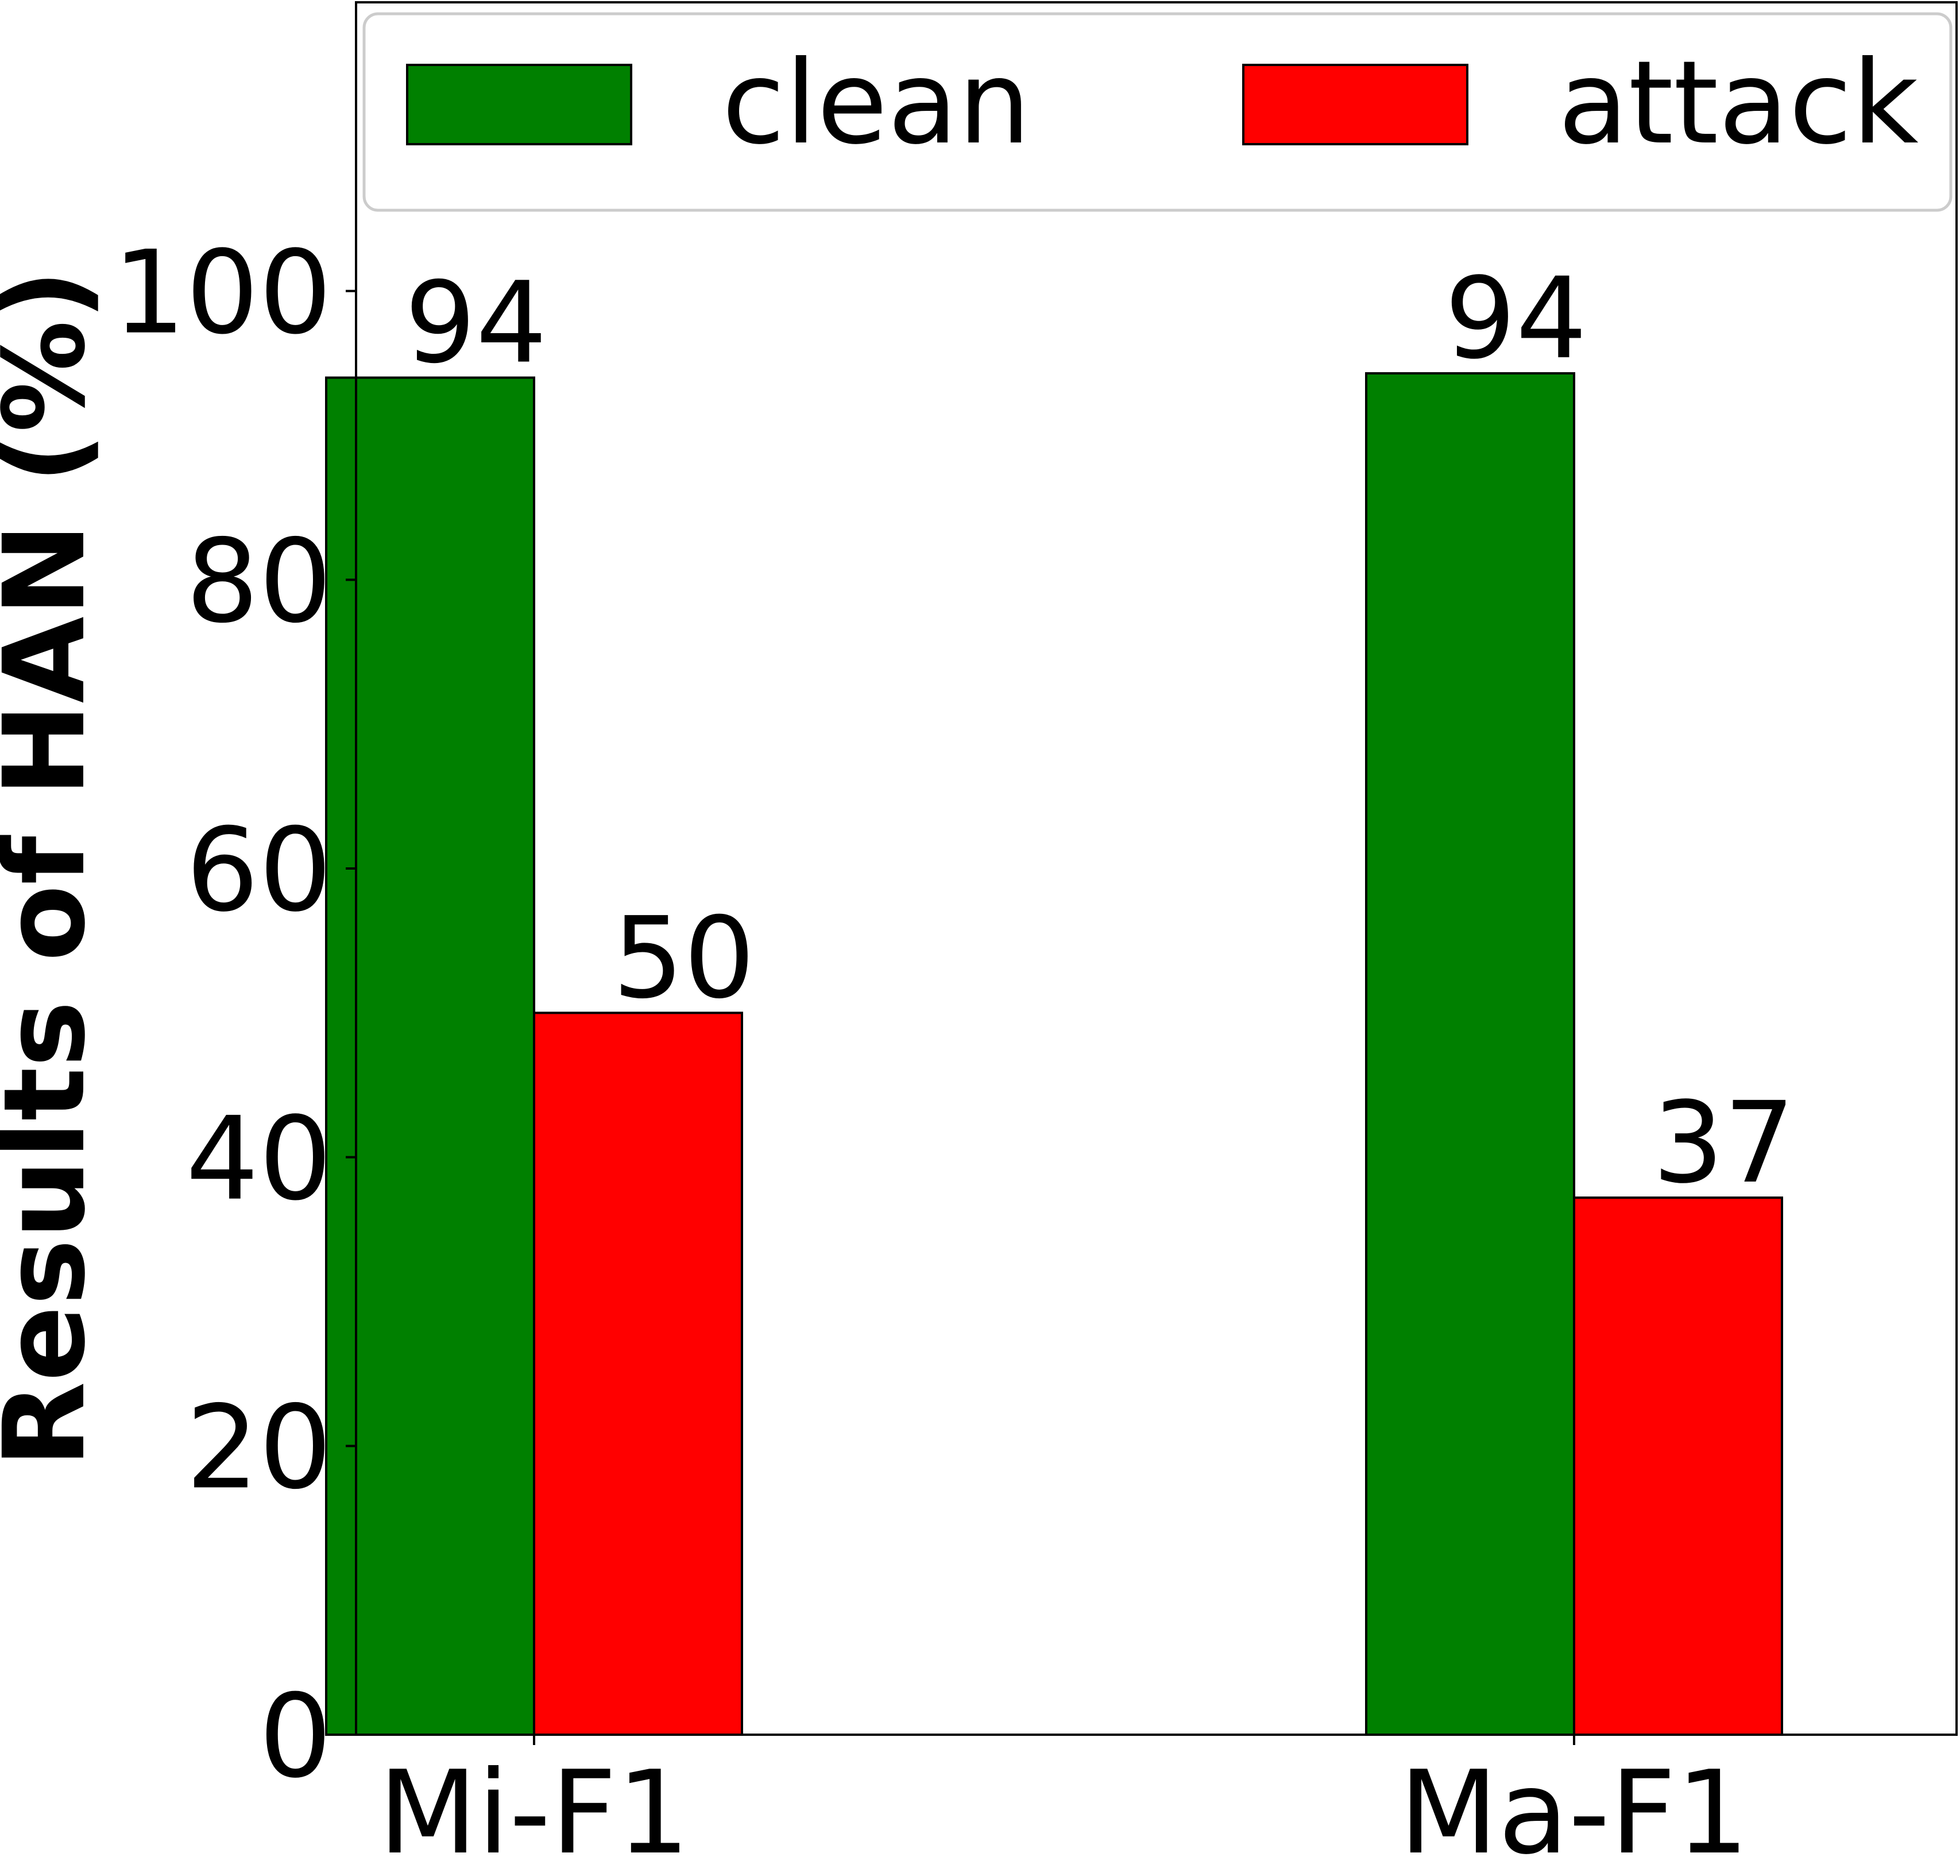 This screenshot has height=1876, width=1960. What do you see at coordinates (476, 322) in the screenshot?
I see `bar-value-label-clean-mi-f1: 94` at bounding box center [476, 322].